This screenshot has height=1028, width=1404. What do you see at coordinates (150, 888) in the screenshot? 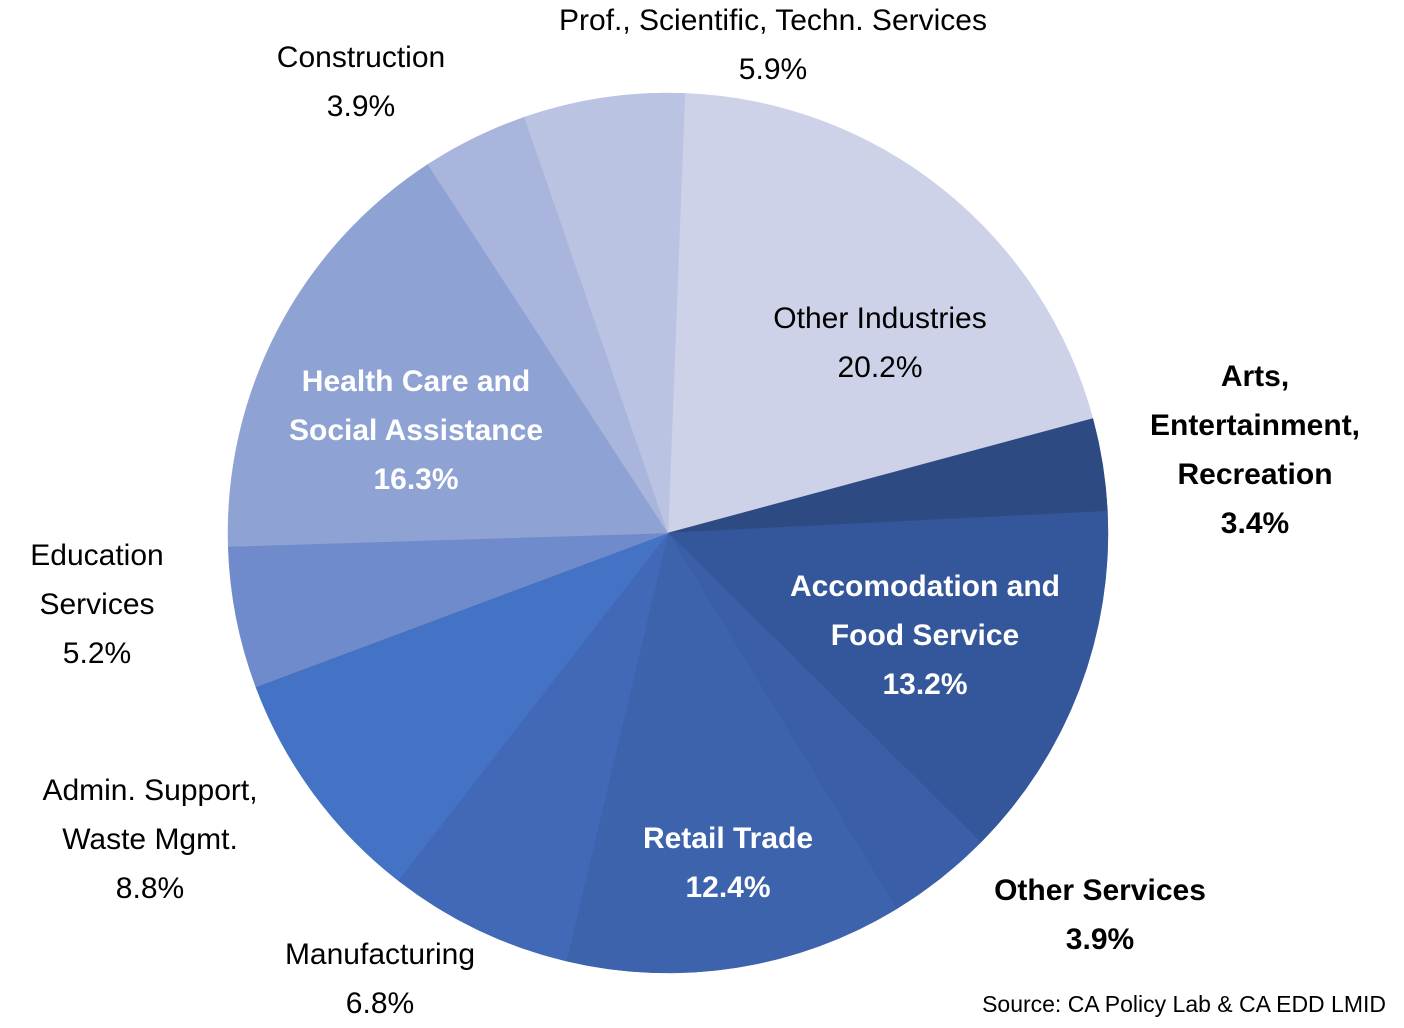
I see `value-label: 8.8%` at bounding box center [150, 888].